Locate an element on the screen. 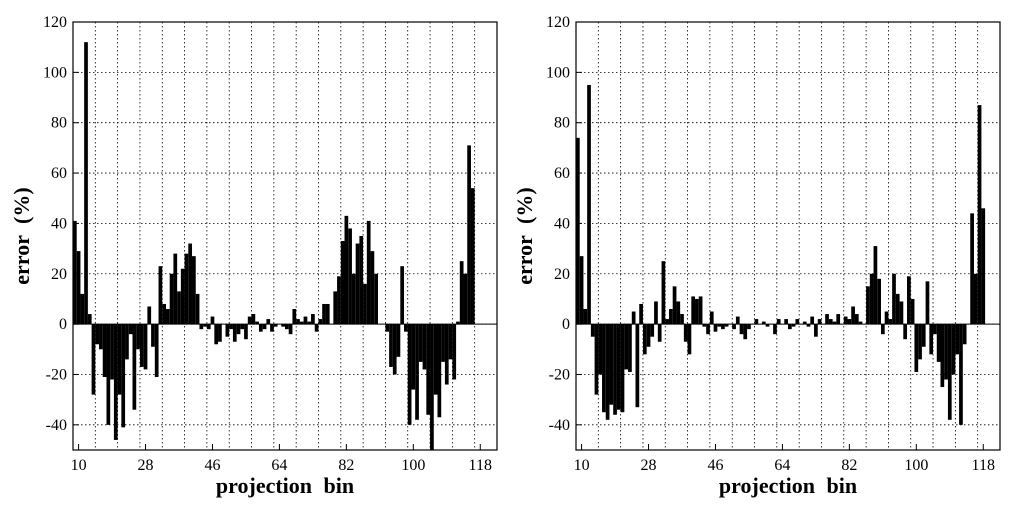 The width and height of the screenshot is (1009, 505). y-tick-label: 100 is located at coordinates (558, 72).